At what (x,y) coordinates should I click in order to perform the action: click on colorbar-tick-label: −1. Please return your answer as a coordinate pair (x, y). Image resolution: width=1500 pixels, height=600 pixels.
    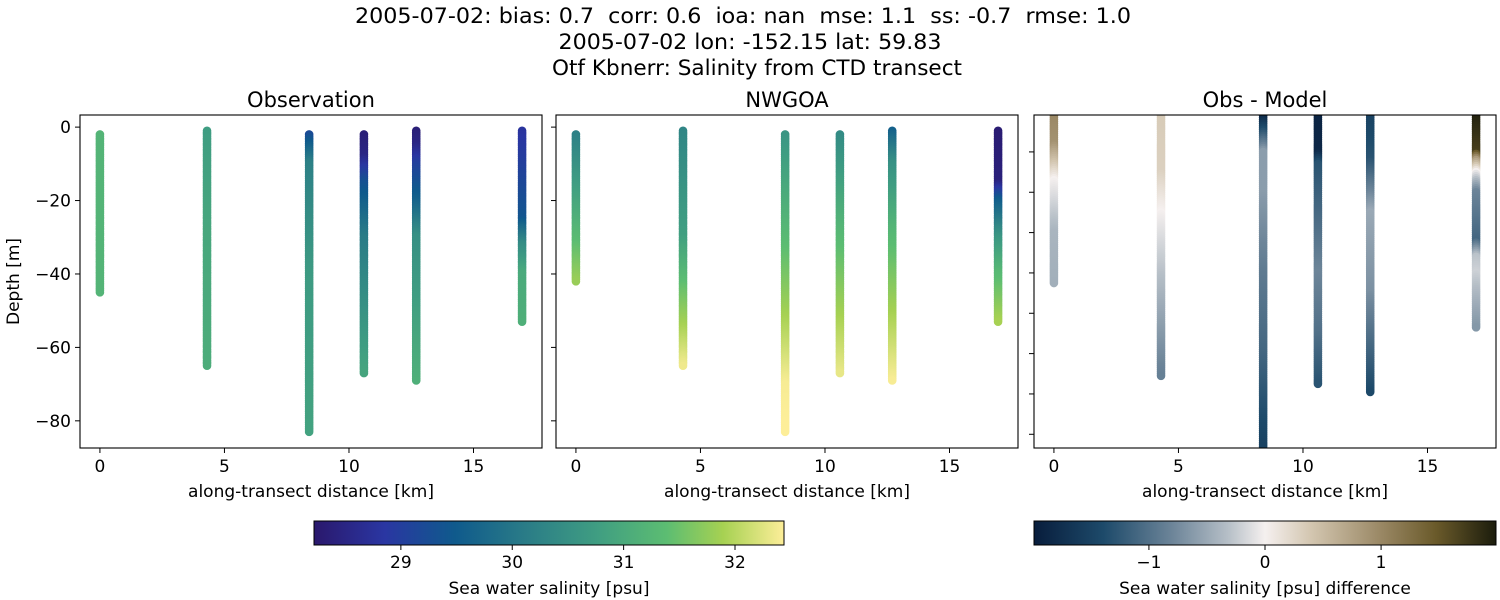
    Looking at the image, I should click on (1148, 563).